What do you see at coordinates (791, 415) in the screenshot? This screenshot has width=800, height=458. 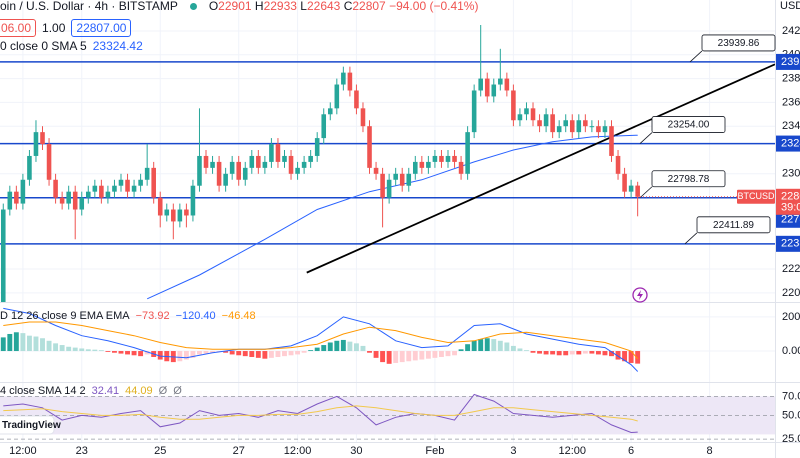 I see `y-tick-label: 50.0` at bounding box center [791, 415].